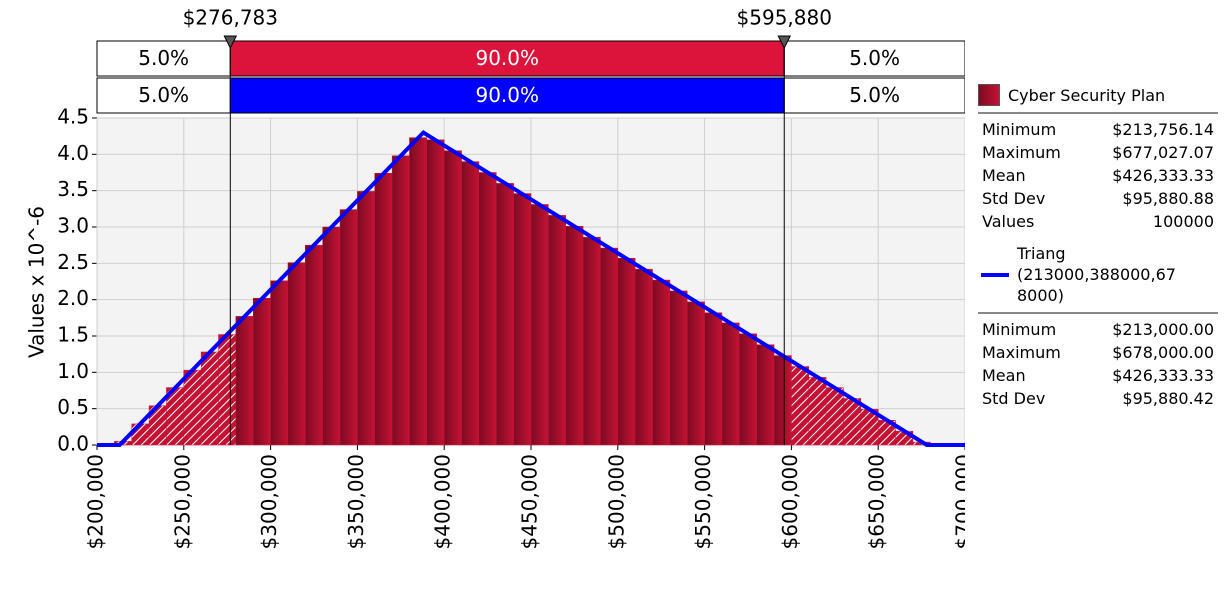 This screenshot has height=606, width=1228. Describe the element at coordinates (703, 501) in the screenshot. I see `x-tick-label: $550,000` at that location.